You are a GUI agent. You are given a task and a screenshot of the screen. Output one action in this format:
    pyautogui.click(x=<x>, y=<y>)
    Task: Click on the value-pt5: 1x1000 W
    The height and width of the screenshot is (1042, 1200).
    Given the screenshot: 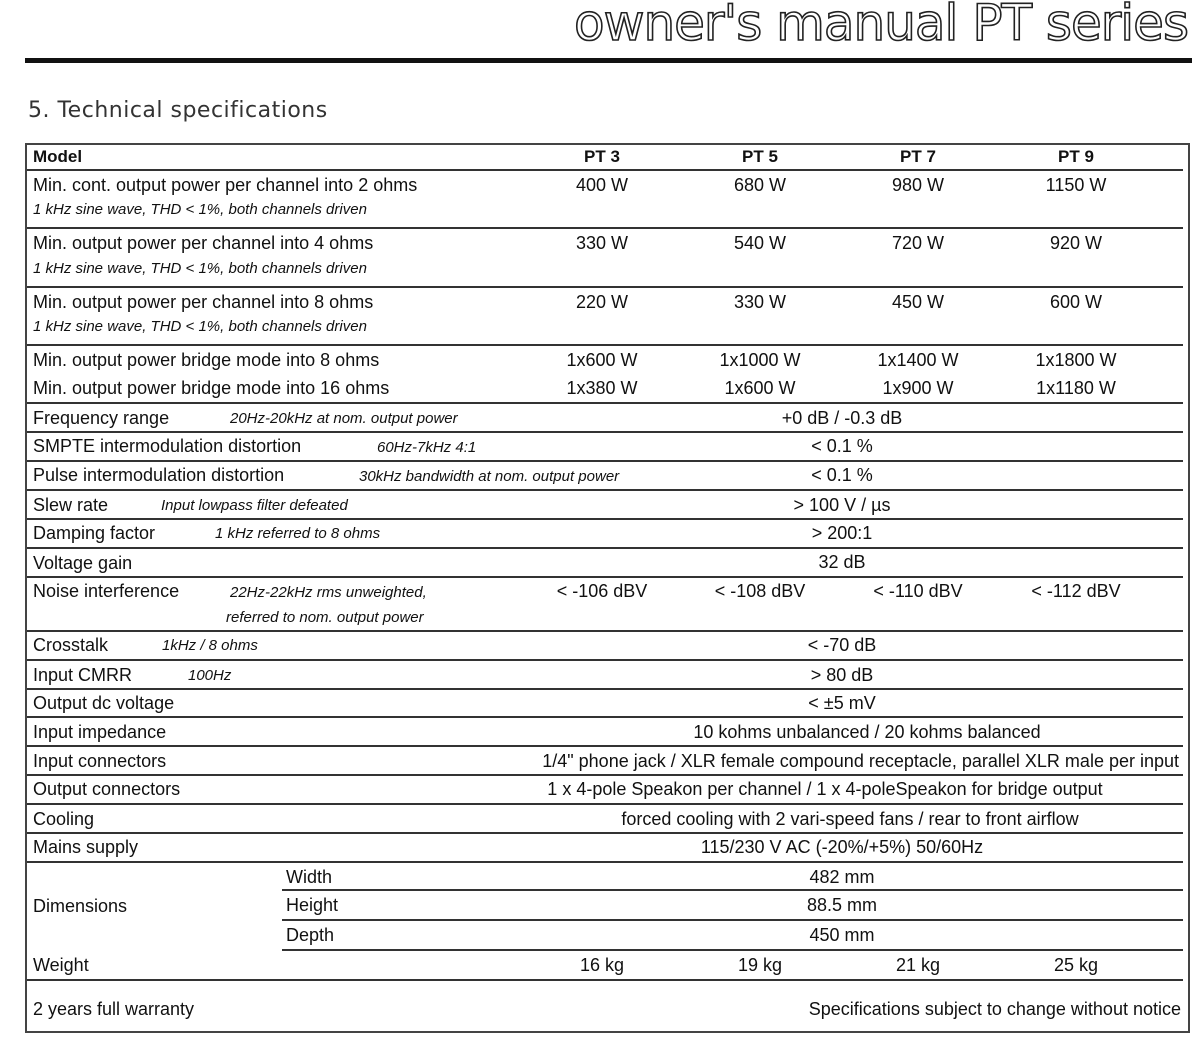 What is the action you would take?
    pyautogui.click(x=760, y=360)
    